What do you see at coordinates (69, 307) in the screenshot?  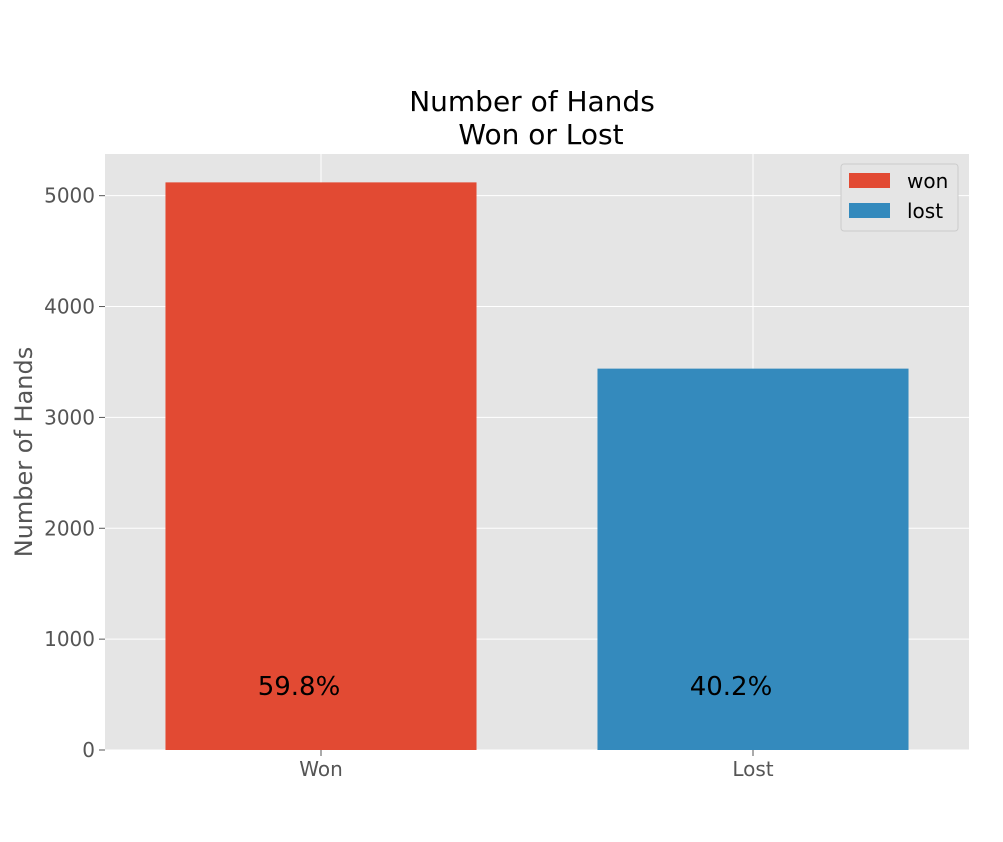 I see `y-tick-label-4: 4000` at bounding box center [69, 307].